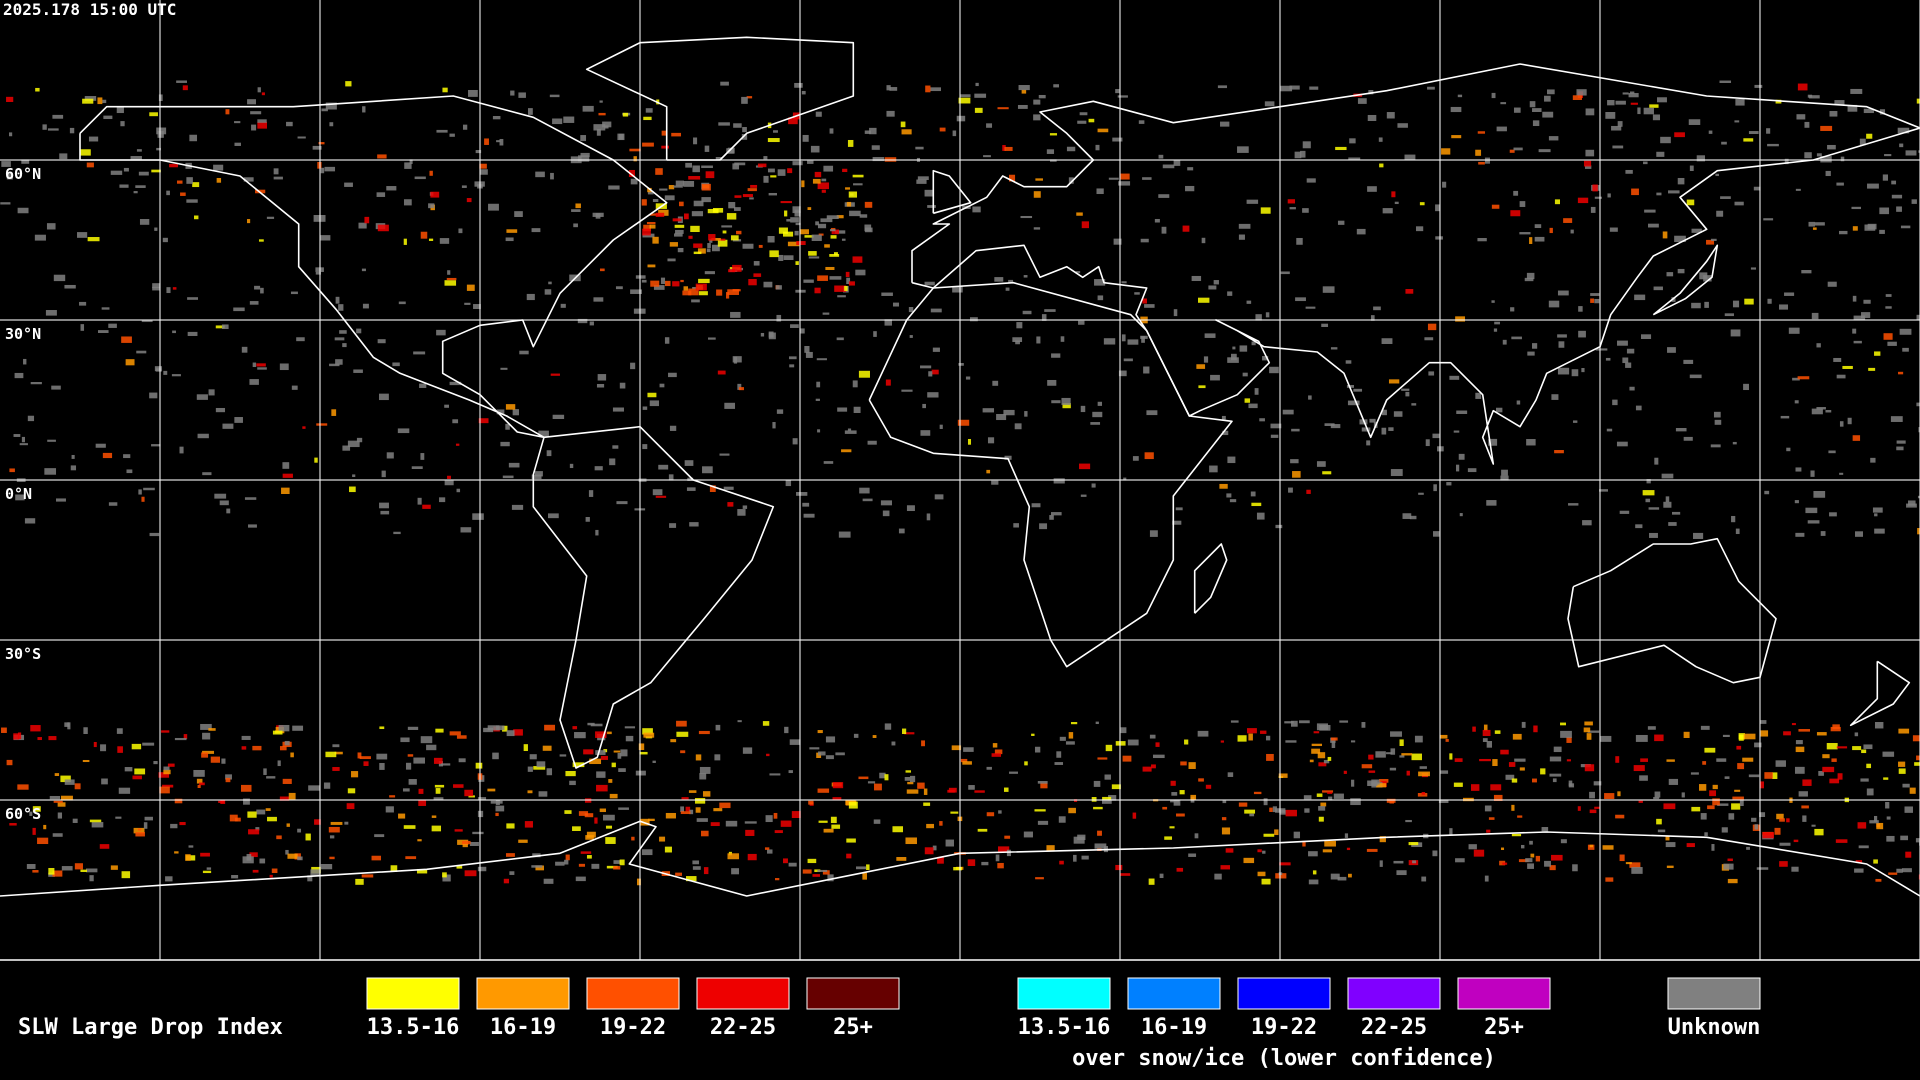 This screenshot has height=1080, width=1920. Describe the element at coordinates (633, 993) in the screenshot. I see `legend-swatch` at that location.